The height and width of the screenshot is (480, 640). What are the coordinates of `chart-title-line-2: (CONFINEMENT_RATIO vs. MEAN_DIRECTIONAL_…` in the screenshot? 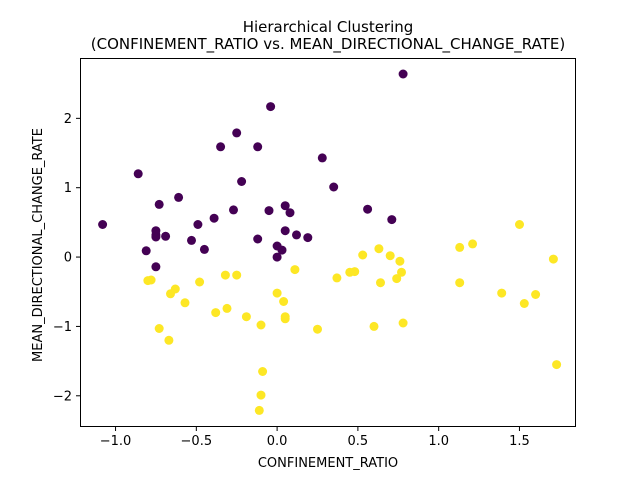 It's located at (328, 44).